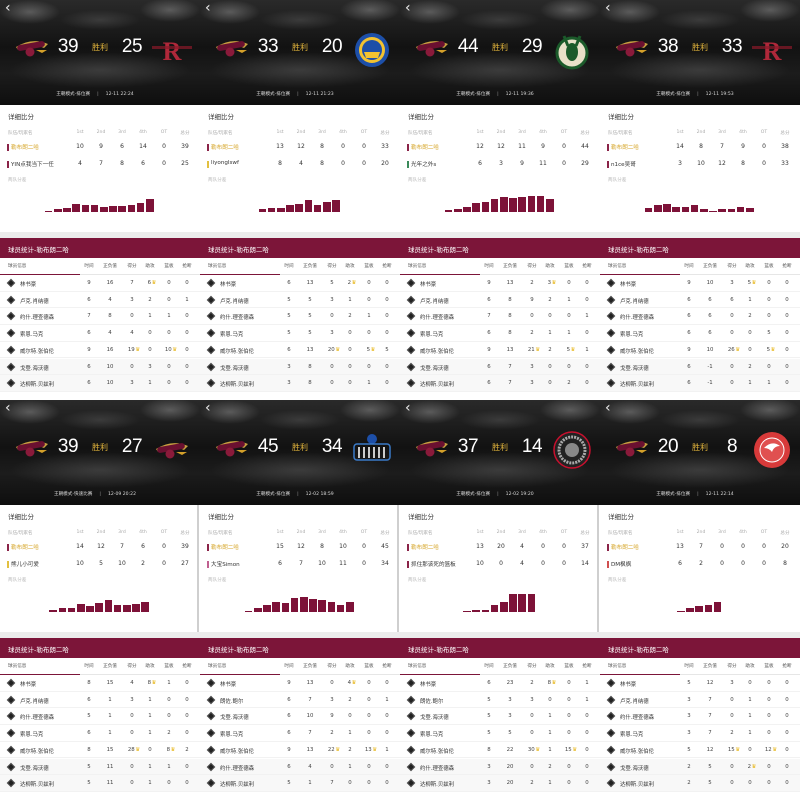 This screenshot has width=800, height=800. Describe the element at coordinates (100, 750) in the screenshot. I see `player-row: 威尔特.张伯伦 8 15 28♛ 0 8♛ 2` at that location.